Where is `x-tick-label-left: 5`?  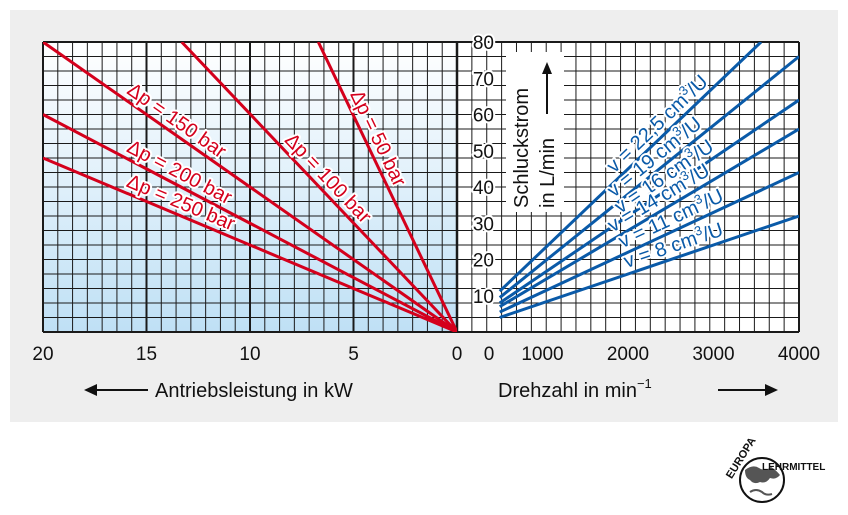
x-tick-label-left: 5 is located at coordinates (353, 354).